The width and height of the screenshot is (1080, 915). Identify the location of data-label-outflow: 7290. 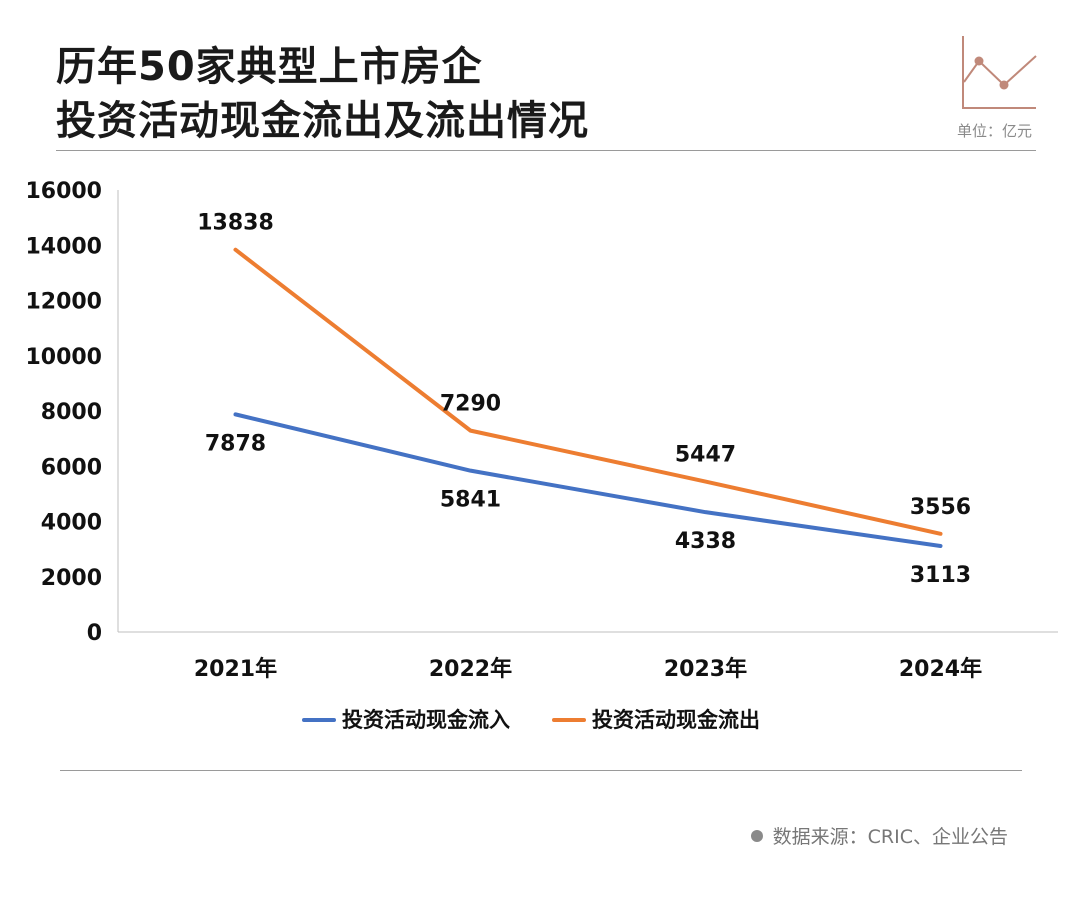
(470, 404).